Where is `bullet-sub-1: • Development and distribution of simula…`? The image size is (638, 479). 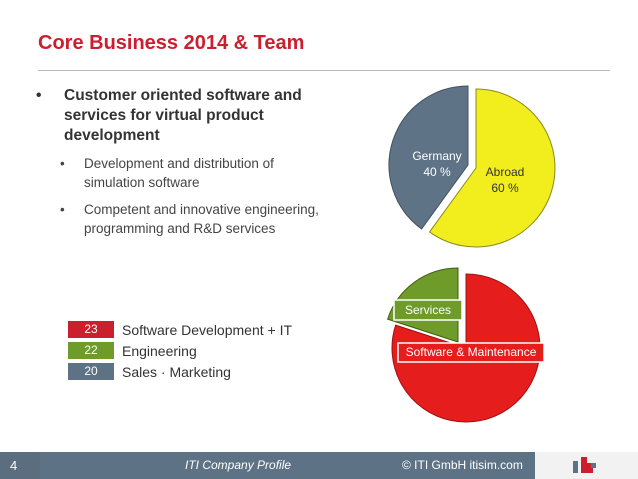
bullet-sub-1: • Development and distribution of simula… is located at coordinates (186, 173).